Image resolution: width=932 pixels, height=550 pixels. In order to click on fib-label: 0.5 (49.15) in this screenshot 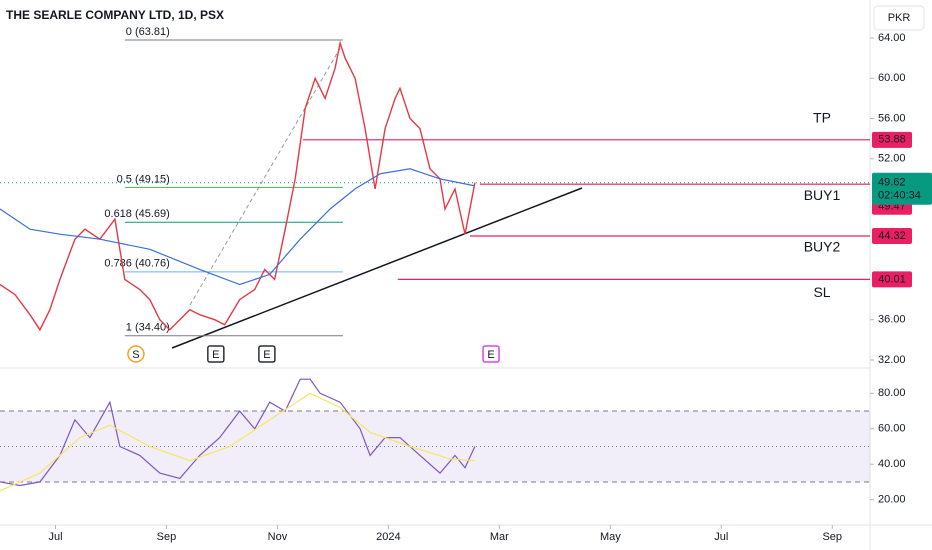, I will do `click(143, 179)`.